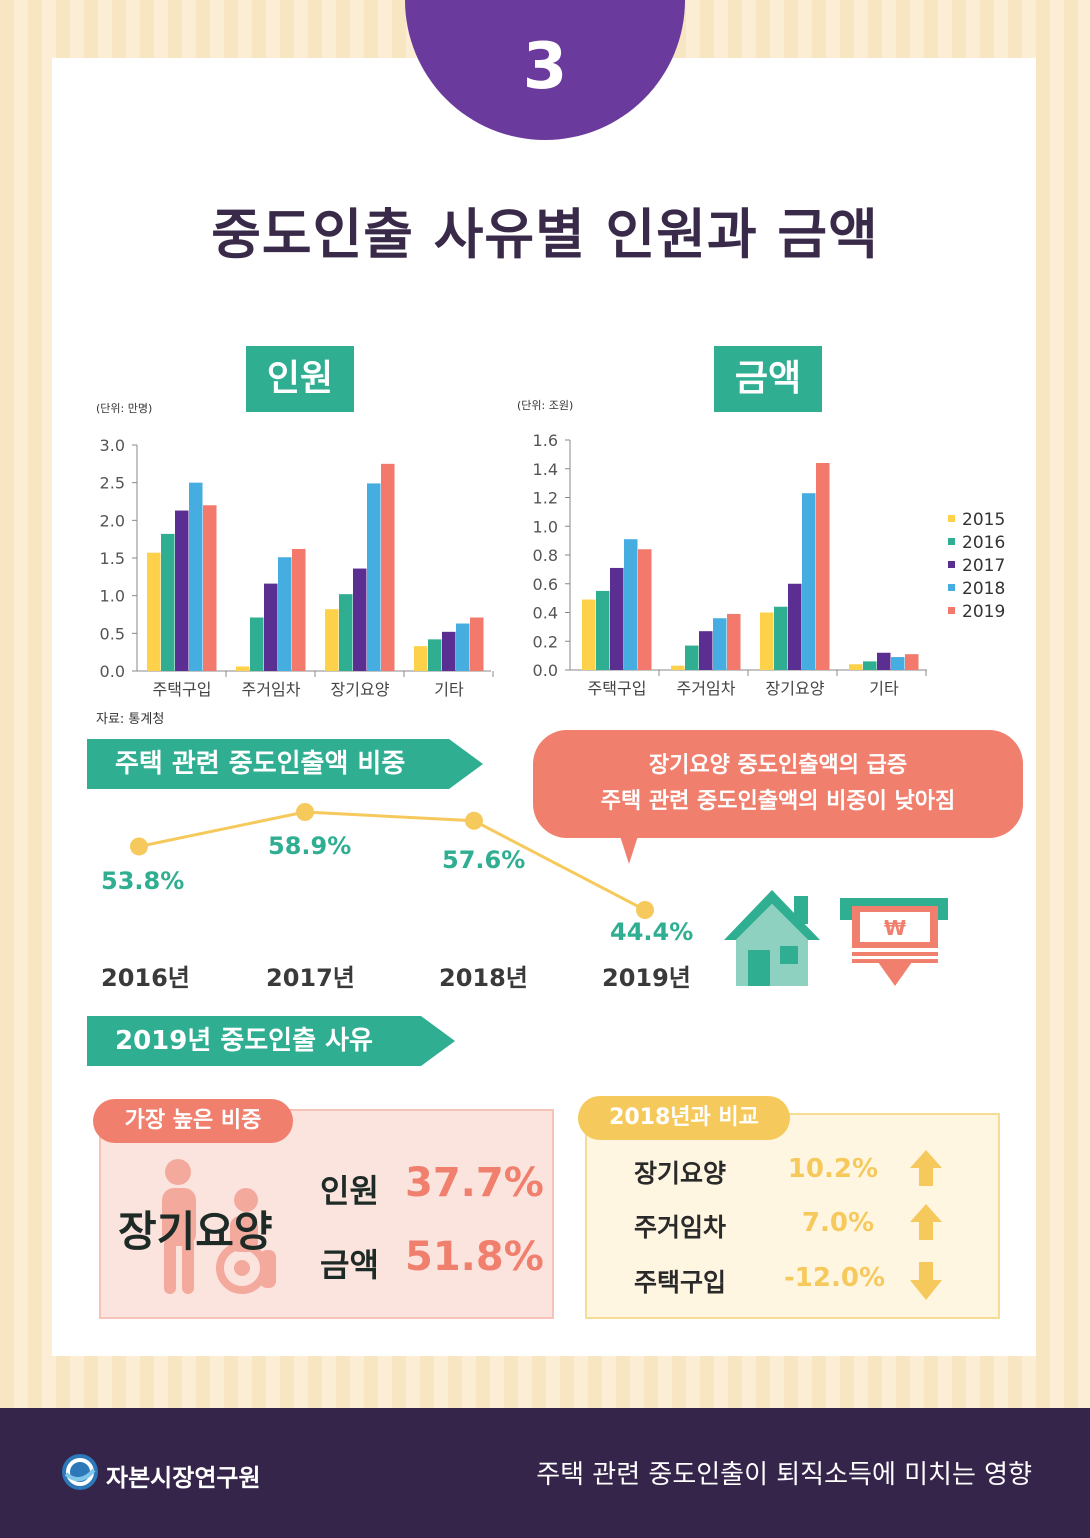 This screenshot has width=1090, height=1538. What do you see at coordinates (680, 1227) in the screenshot?
I see `comparison-label-2: 주거임차` at bounding box center [680, 1227].